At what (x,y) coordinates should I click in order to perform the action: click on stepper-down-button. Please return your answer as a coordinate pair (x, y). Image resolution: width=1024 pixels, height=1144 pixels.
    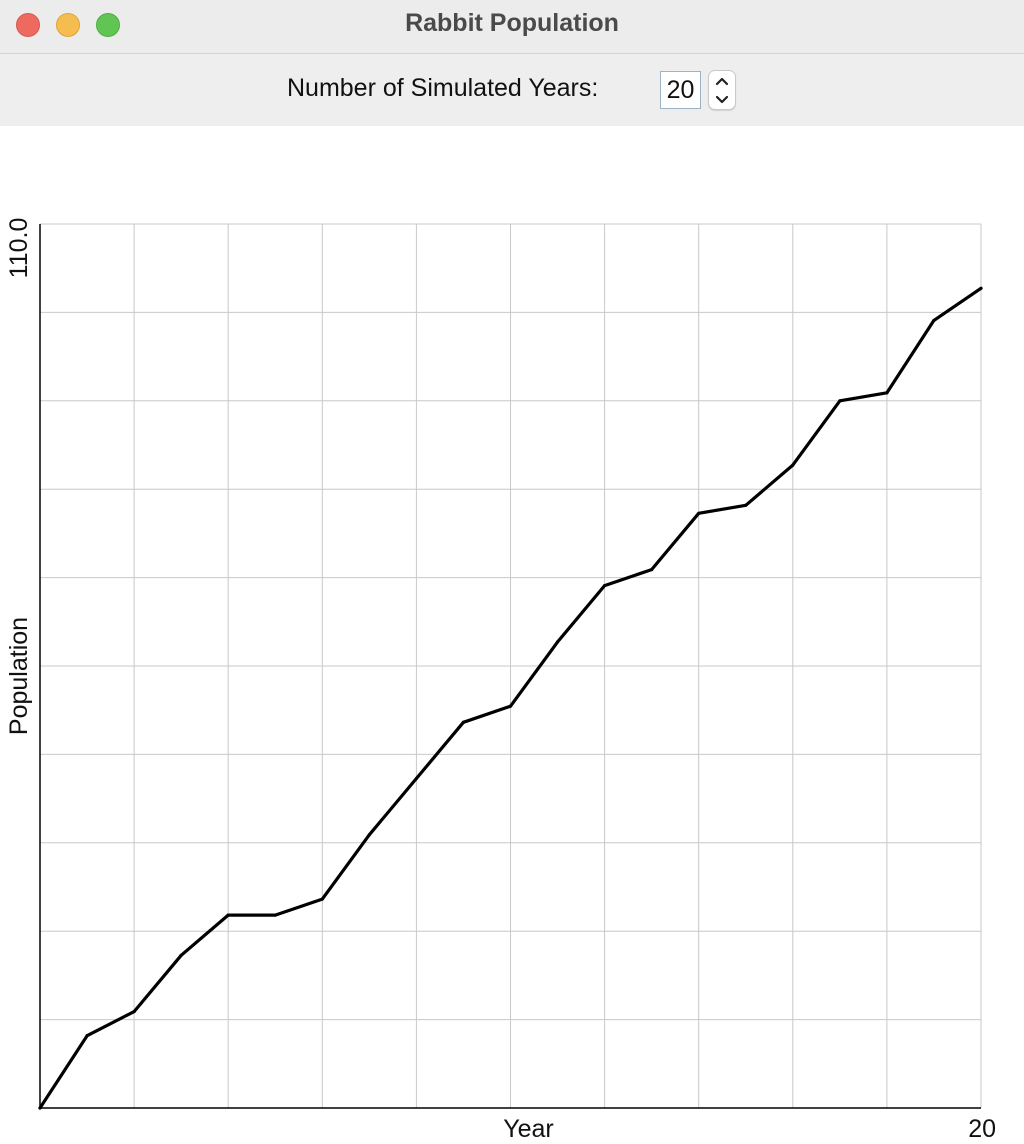
    Looking at the image, I should click on (722, 99).